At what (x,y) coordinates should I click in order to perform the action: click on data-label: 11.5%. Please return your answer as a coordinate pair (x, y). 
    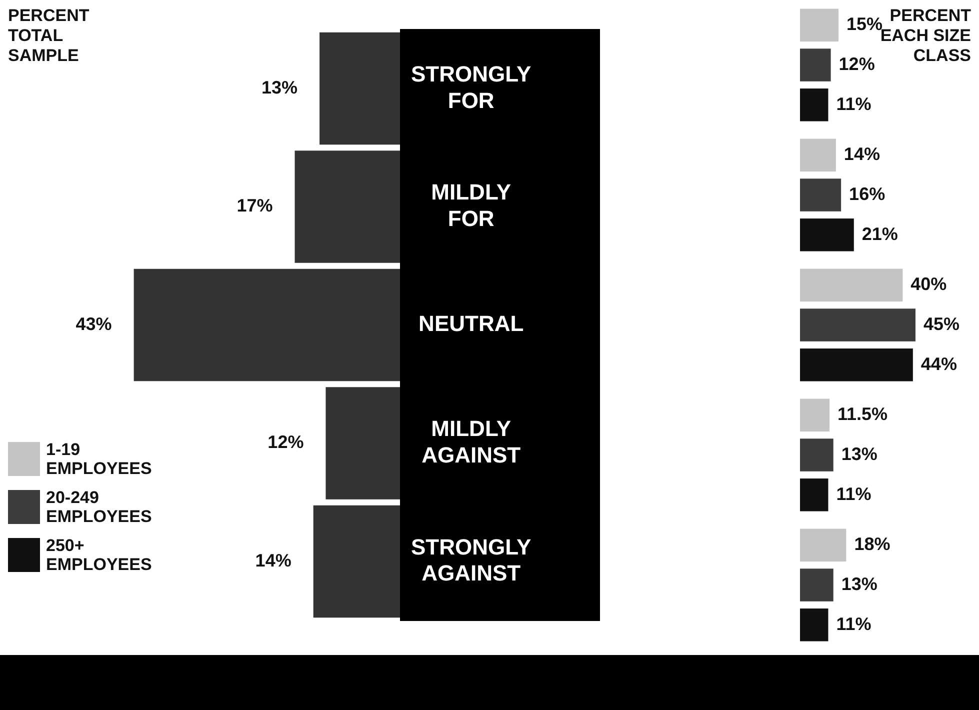
    Looking at the image, I should click on (863, 414).